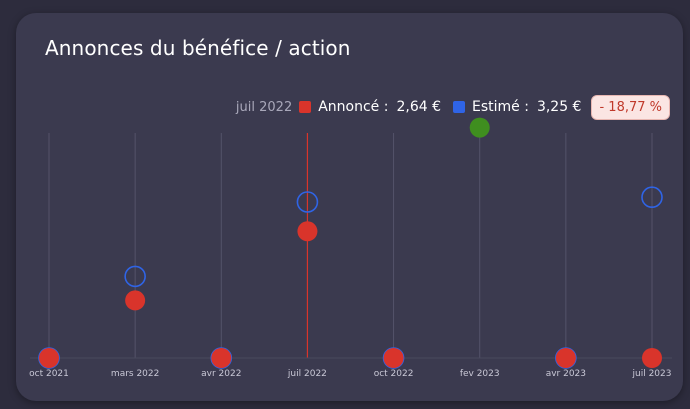 The image size is (690, 409). What do you see at coordinates (500, 107) in the screenshot?
I see `tooltip-estimated-label: Estimé :` at bounding box center [500, 107].